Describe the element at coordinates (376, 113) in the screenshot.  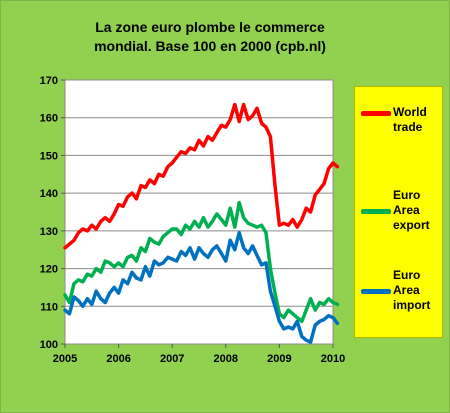
I see `legend-swatch-world-trade` at that location.